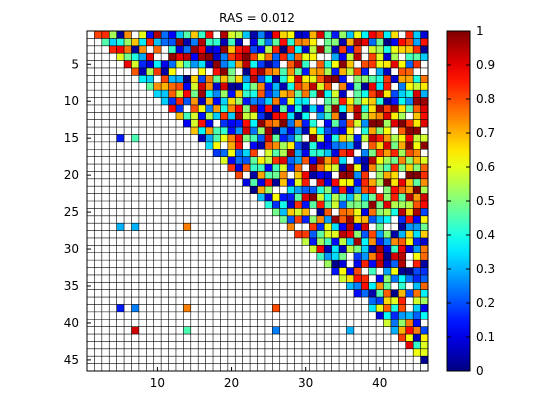 The width and height of the screenshot is (560, 420). Describe the element at coordinates (480, 371) in the screenshot. I see `colorbar-tick-label: 0` at that location.